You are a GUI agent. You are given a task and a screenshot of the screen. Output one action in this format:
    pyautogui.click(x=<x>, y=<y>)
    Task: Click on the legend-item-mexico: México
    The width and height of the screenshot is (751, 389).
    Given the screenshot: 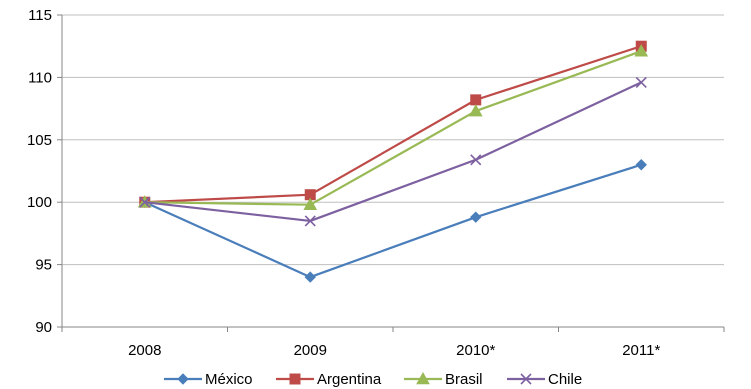 What is the action you would take?
    pyautogui.click(x=208, y=379)
    